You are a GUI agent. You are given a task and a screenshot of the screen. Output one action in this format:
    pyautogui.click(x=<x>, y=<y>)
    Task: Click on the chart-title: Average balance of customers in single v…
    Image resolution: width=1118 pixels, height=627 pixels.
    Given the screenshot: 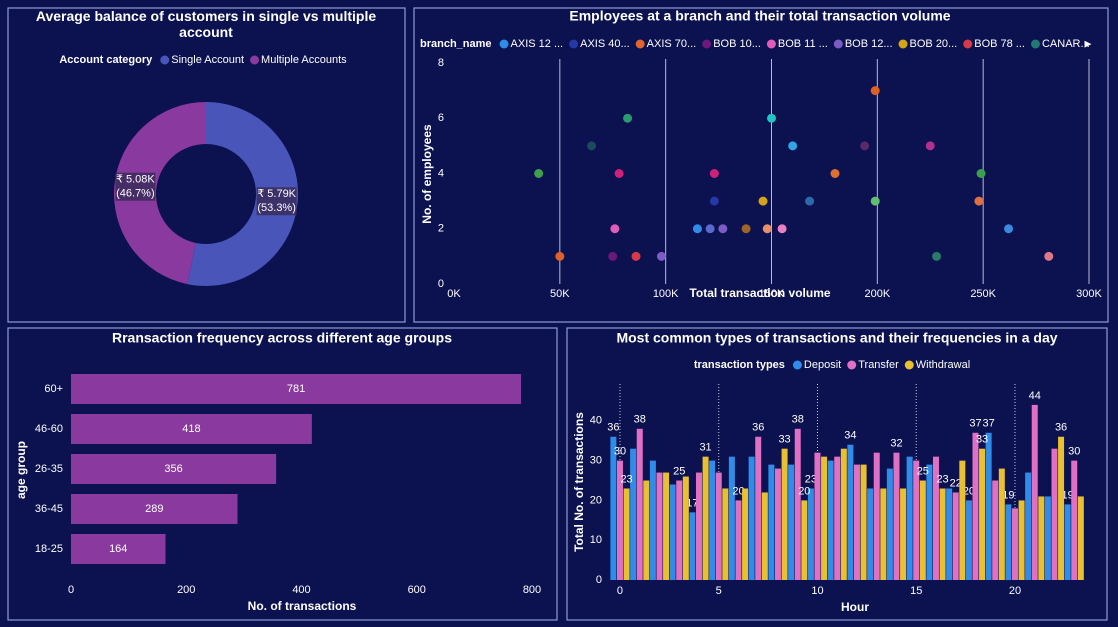 What is the action you would take?
    pyautogui.click(x=206, y=24)
    